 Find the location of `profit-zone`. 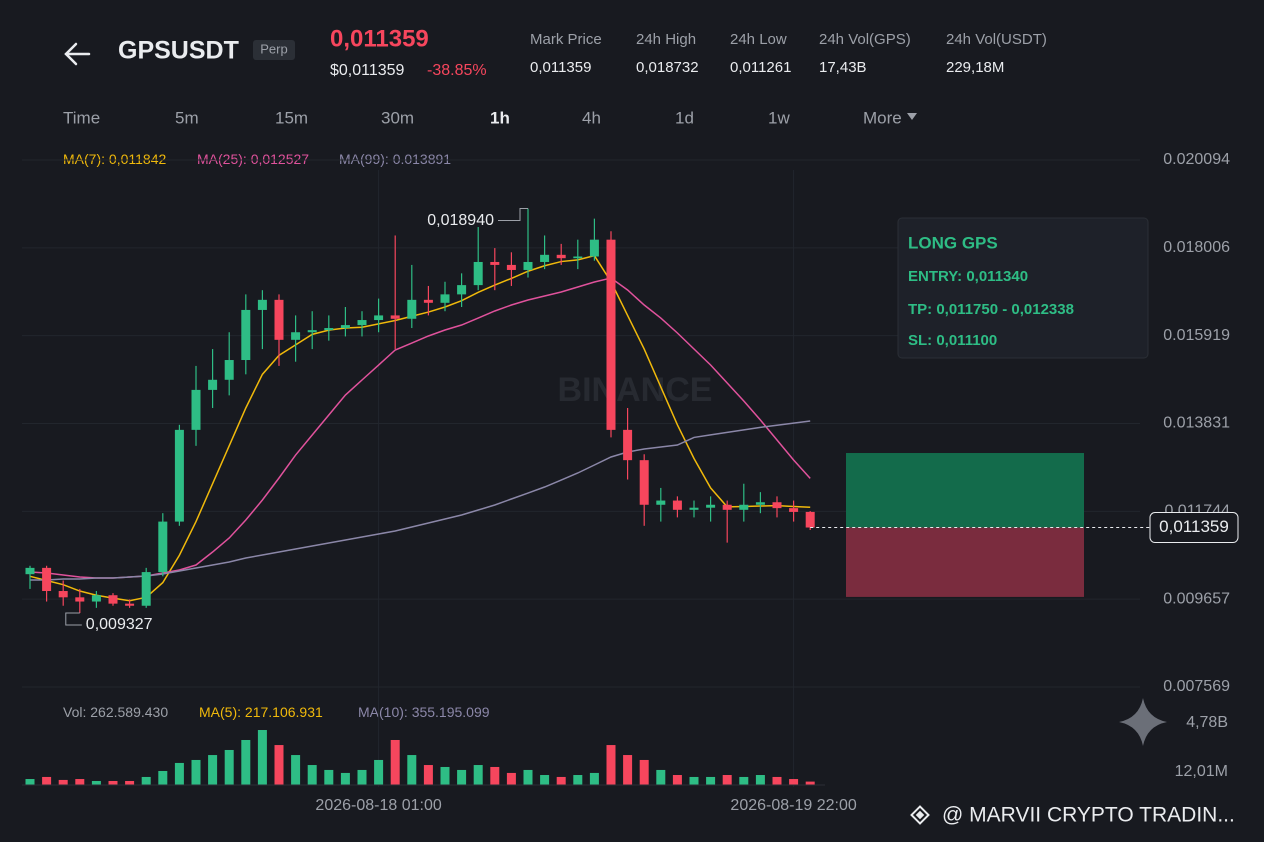

profit-zone is located at coordinates (965, 490).